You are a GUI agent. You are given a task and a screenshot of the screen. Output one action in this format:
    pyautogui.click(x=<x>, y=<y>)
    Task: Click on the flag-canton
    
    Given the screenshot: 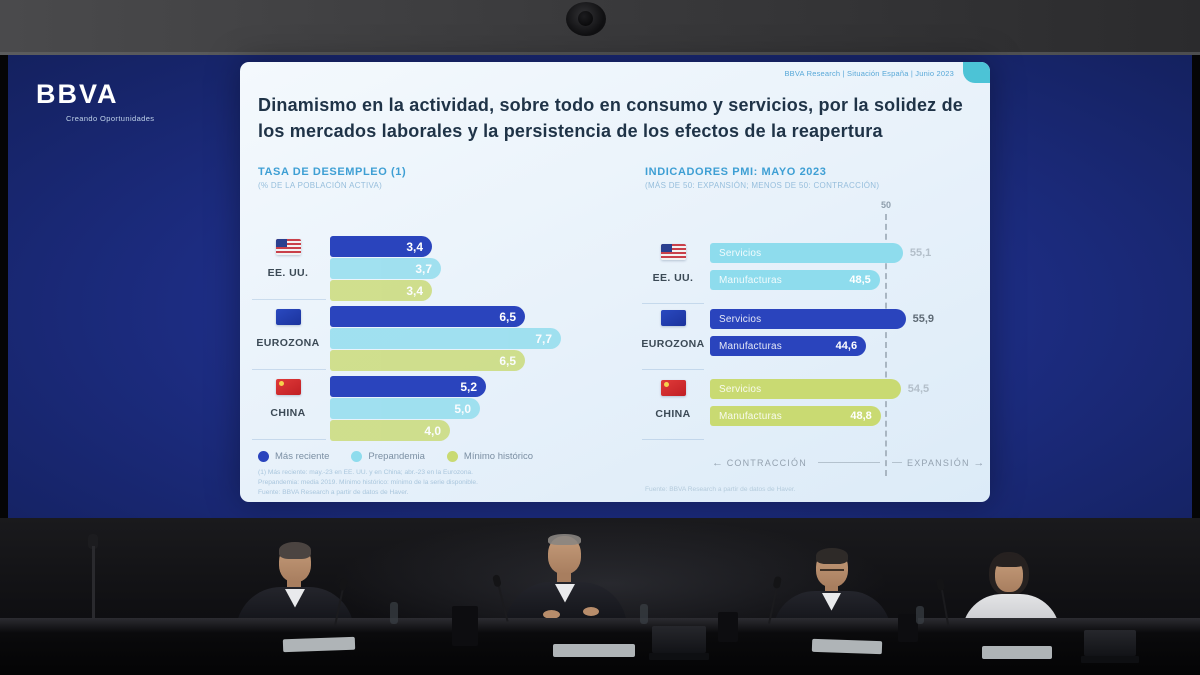 What is the action you would take?
    pyautogui.click(x=281, y=243)
    